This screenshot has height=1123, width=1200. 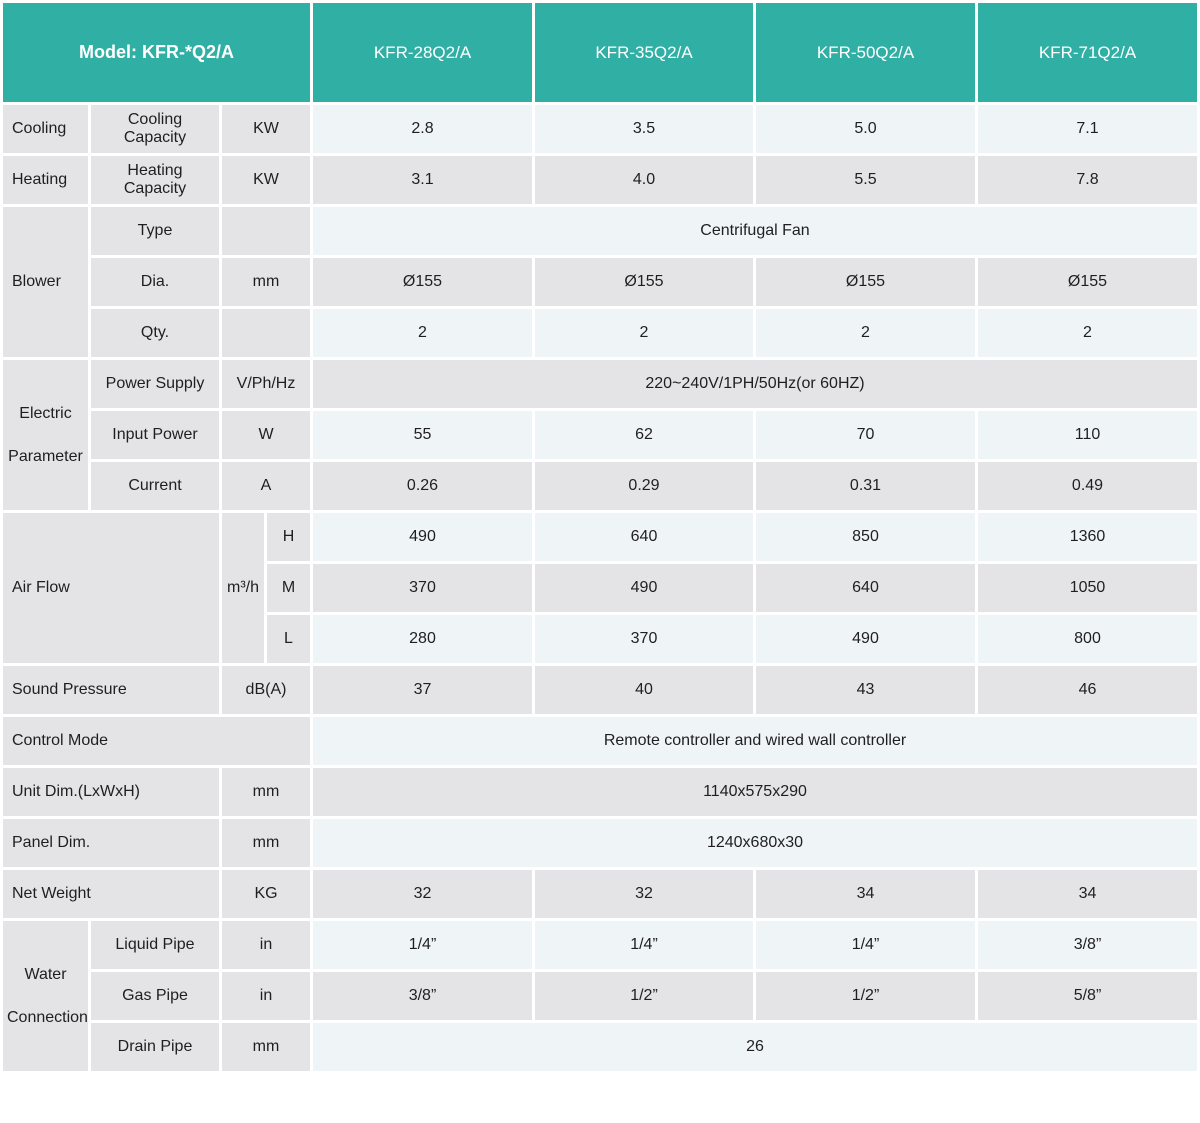 I want to click on blower-dia-label: Dia., so click(x=155, y=282).